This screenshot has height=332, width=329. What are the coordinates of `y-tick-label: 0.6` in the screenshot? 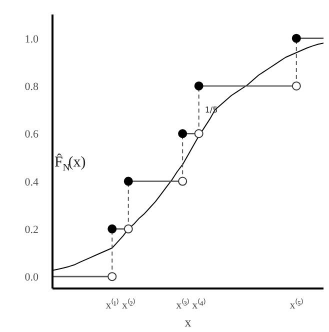 It's located at (31, 134).